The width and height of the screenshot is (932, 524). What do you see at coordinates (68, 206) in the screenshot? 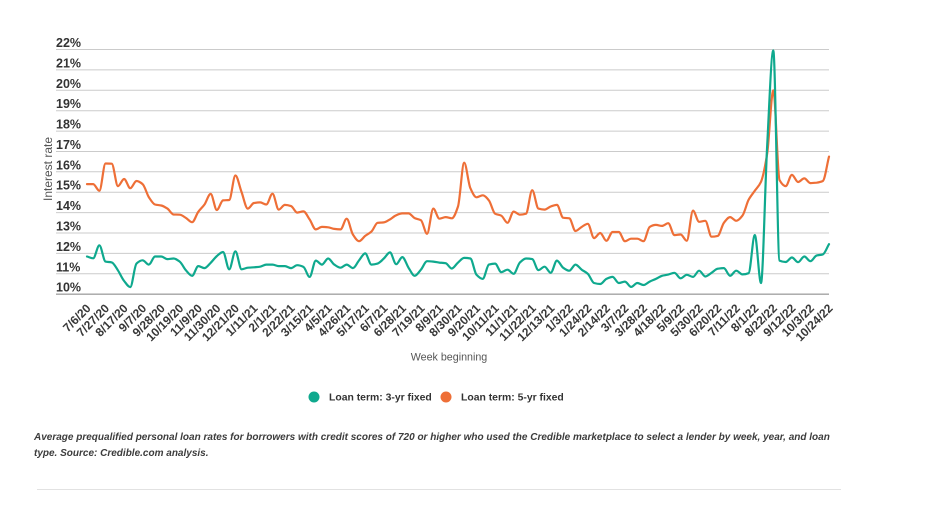
I see `svg-text: 14%` at bounding box center [68, 206].